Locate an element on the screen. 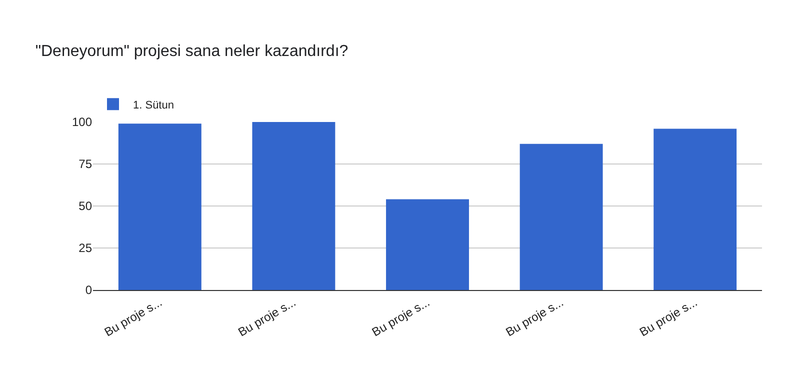 Image resolution: width=785 pixels, height=375 pixels. y-tick-label: 75 is located at coordinates (85, 164).